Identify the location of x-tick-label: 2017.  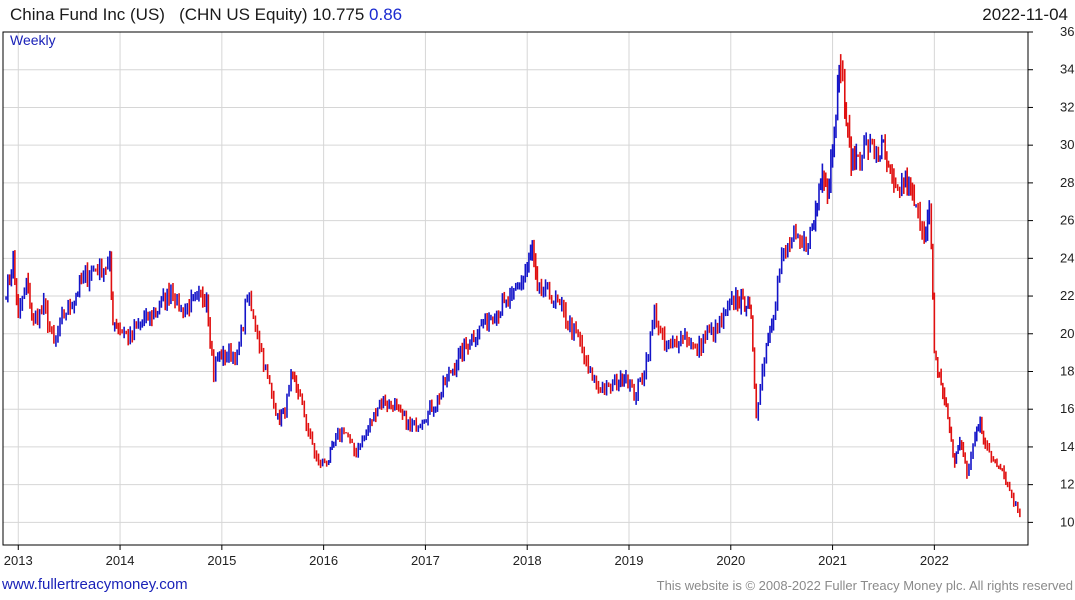
(425, 560).